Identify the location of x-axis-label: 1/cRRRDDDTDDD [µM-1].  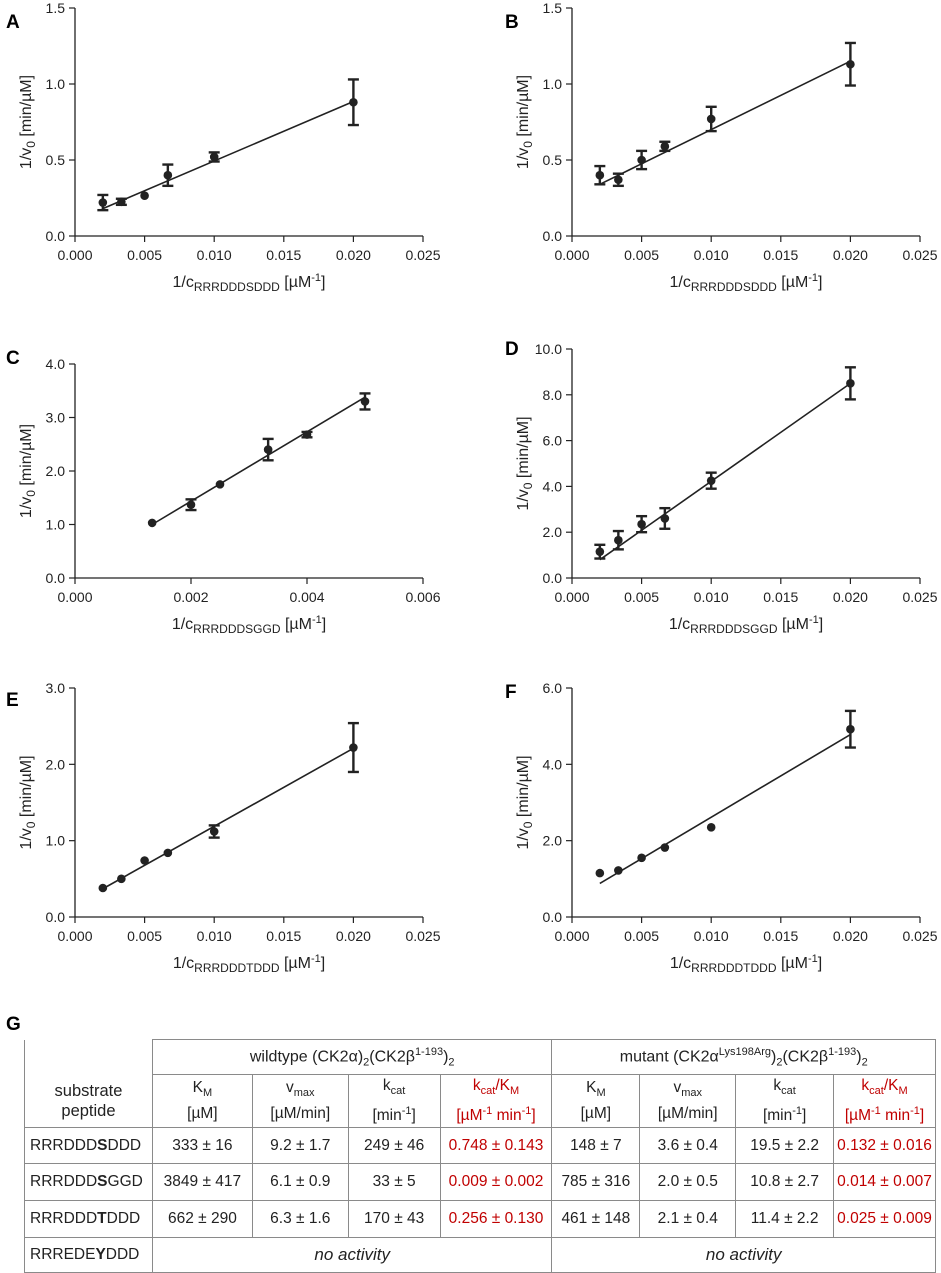
(746, 964).